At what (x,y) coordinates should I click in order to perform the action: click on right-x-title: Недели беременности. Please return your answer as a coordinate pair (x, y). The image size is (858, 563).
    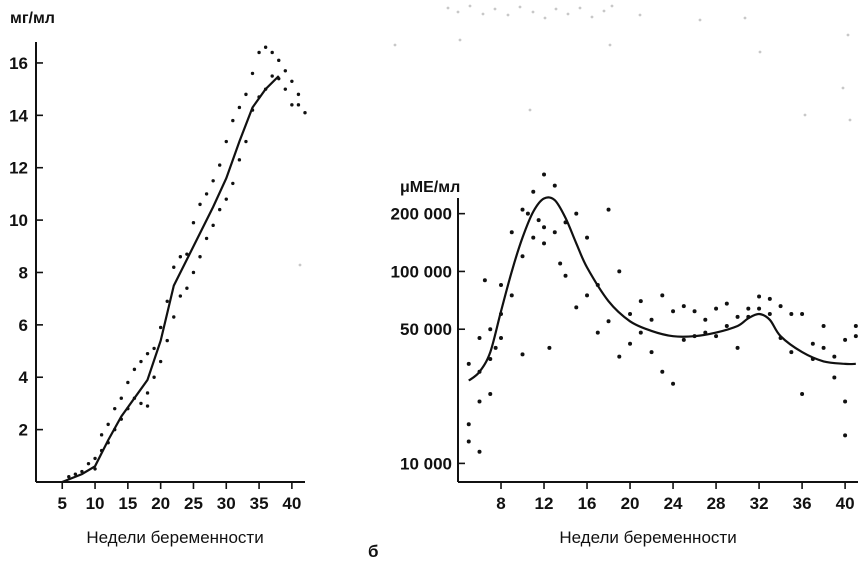
    Looking at the image, I should click on (647, 537).